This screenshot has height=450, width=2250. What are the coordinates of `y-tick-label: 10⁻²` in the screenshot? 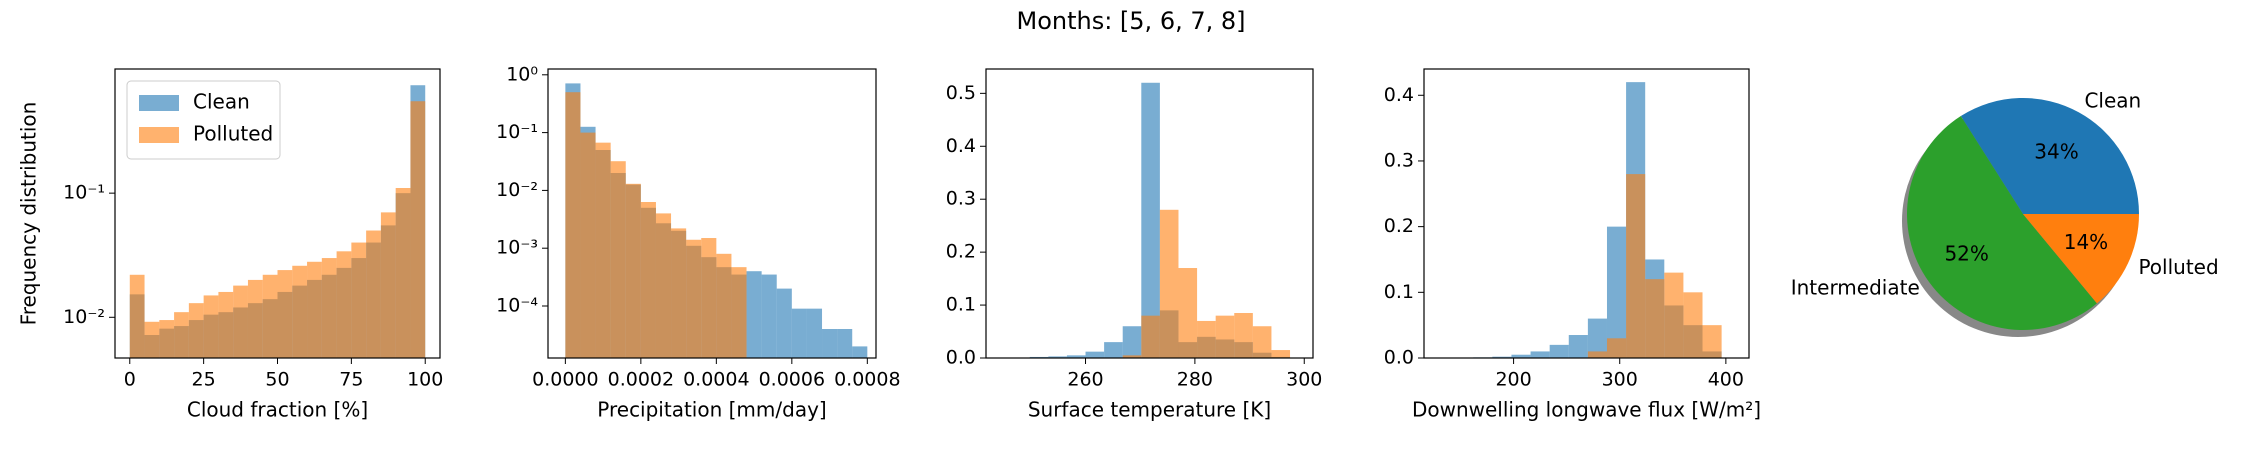 It's located at (517, 190).